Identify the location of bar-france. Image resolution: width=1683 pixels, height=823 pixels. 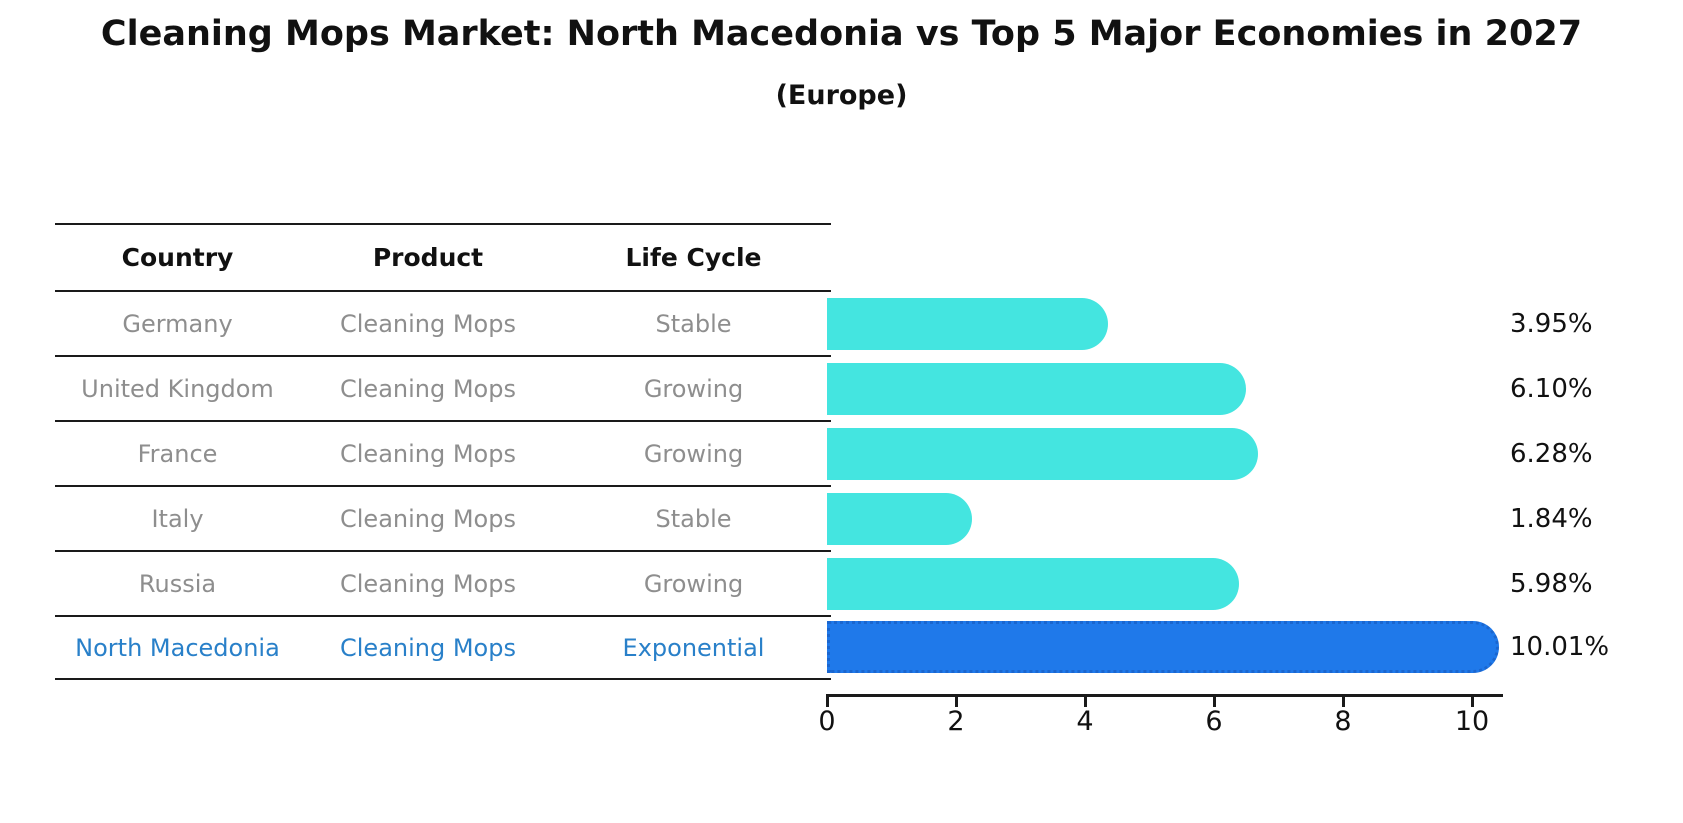
(1043, 454).